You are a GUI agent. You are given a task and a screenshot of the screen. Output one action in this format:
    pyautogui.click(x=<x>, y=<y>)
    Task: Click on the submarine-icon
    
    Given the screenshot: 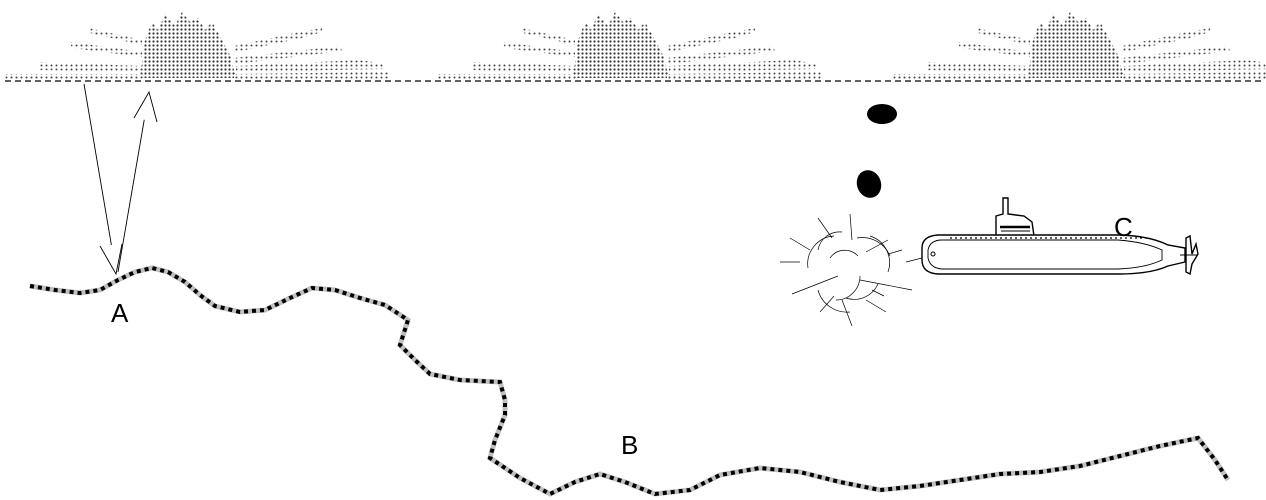 What is the action you would take?
    pyautogui.click(x=1060, y=236)
    